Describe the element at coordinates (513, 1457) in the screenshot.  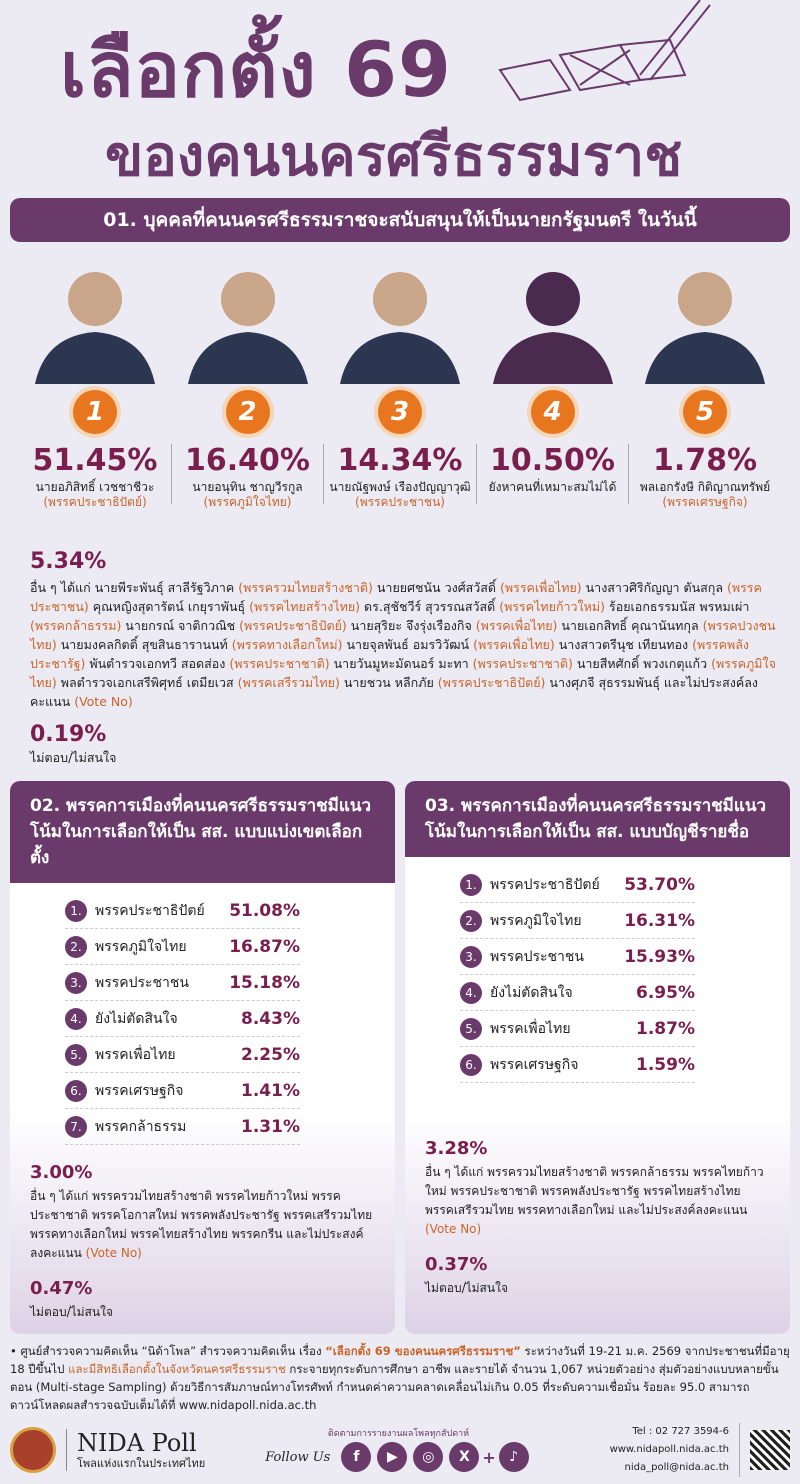
I see `tiktok-icon: ♪` at that location.